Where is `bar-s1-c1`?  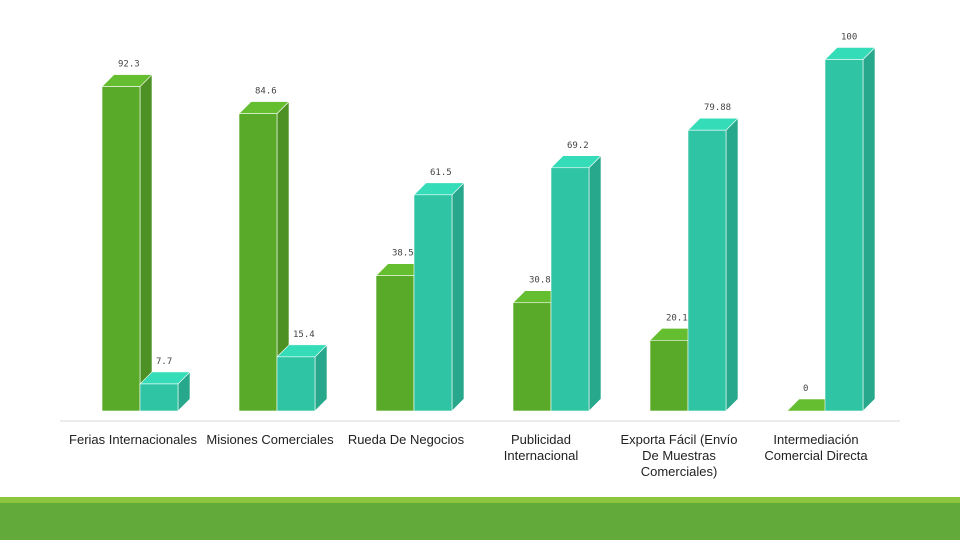
bar-s1-c1 is located at coordinates (127, 242).